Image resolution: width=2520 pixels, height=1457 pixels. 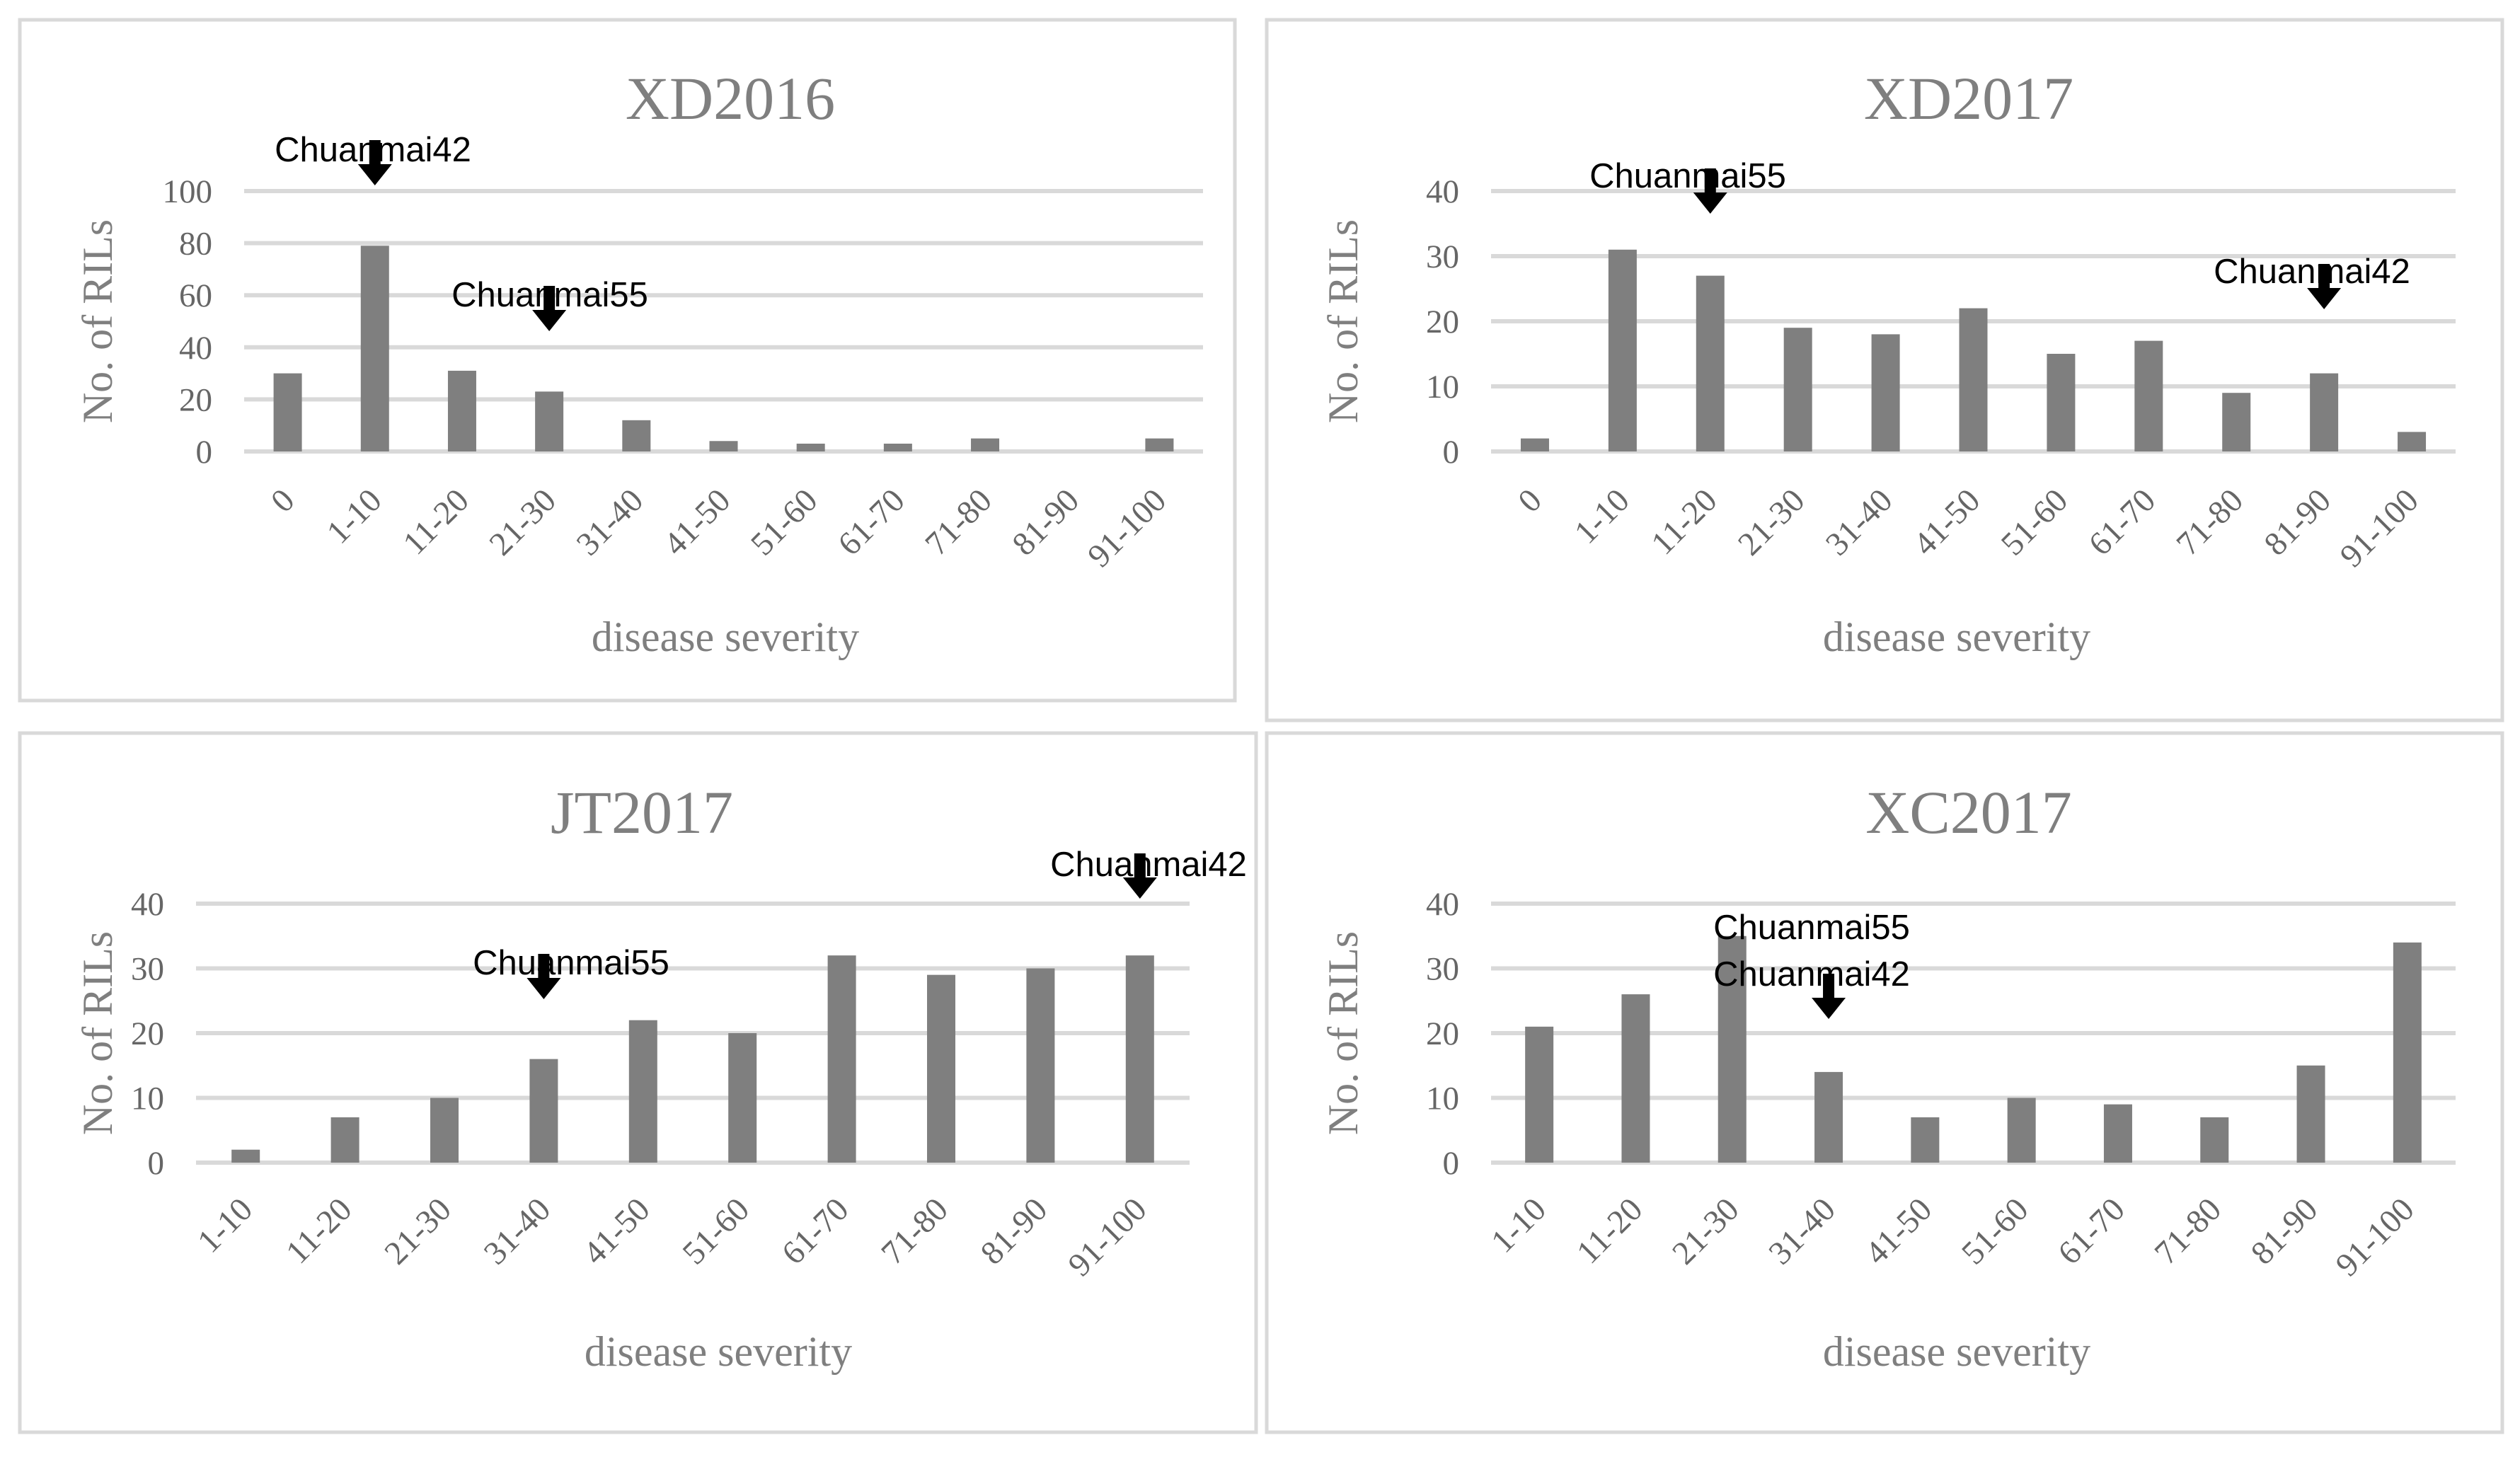 What do you see at coordinates (642, 812) in the screenshot?
I see `chart-title: JT2017` at bounding box center [642, 812].